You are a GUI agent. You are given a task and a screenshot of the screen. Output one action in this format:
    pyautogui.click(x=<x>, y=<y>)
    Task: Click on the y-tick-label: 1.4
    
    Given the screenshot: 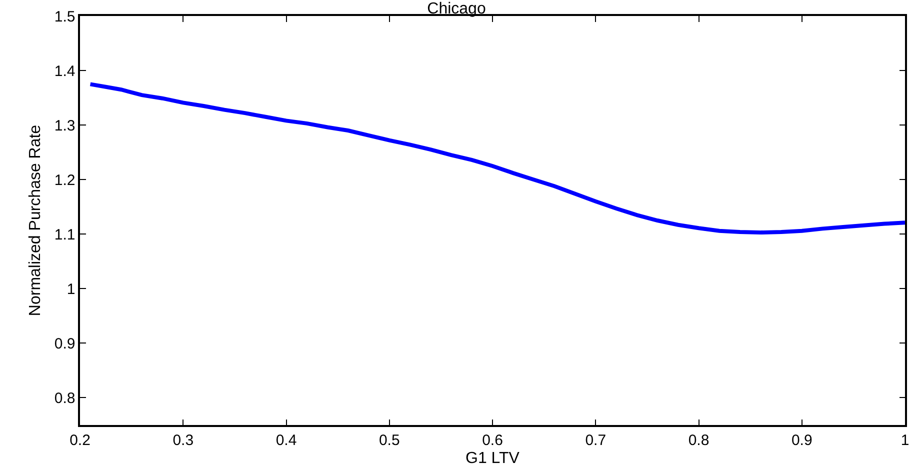 What is the action you would take?
    pyautogui.click(x=65, y=71)
    